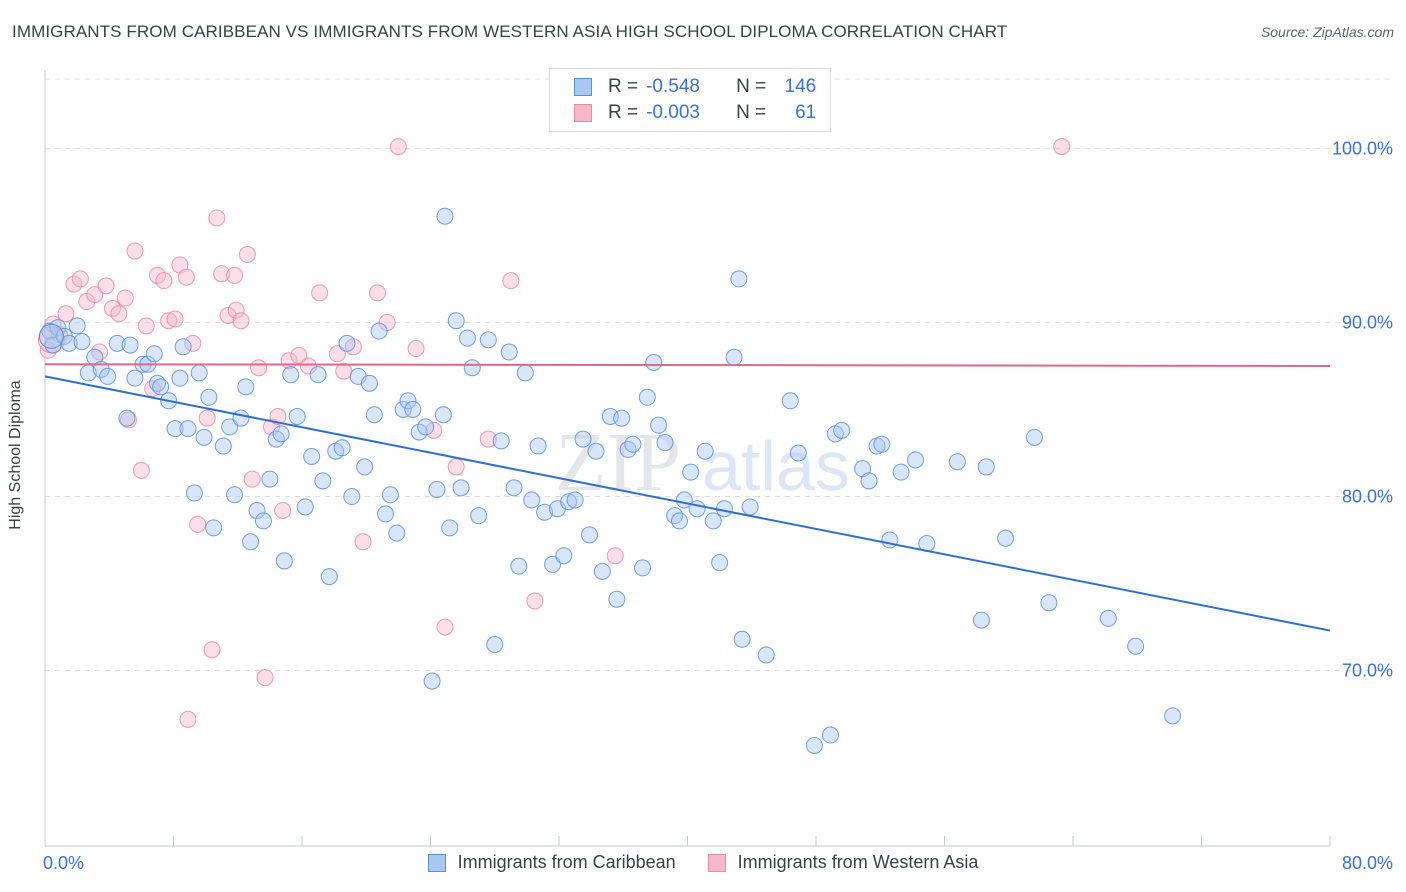 This screenshot has width=1406, height=892. I want to click on point-caribbean-cluster, so click(51, 336).